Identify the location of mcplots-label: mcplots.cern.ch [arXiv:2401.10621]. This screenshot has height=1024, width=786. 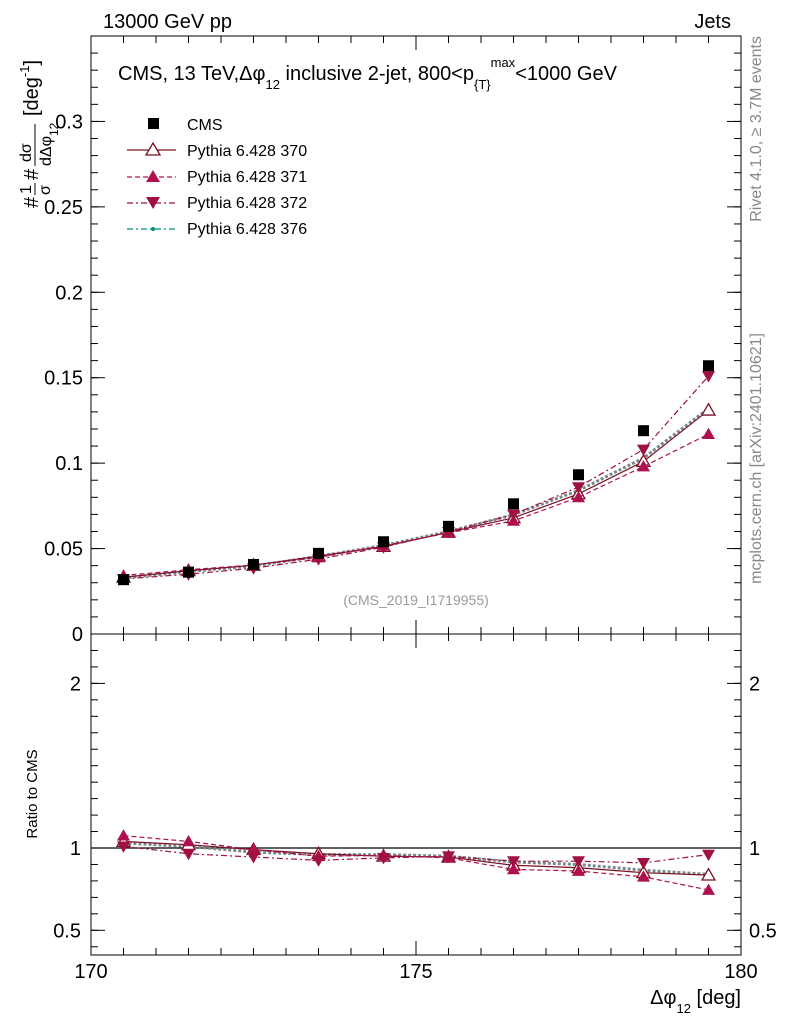
(756, 458).